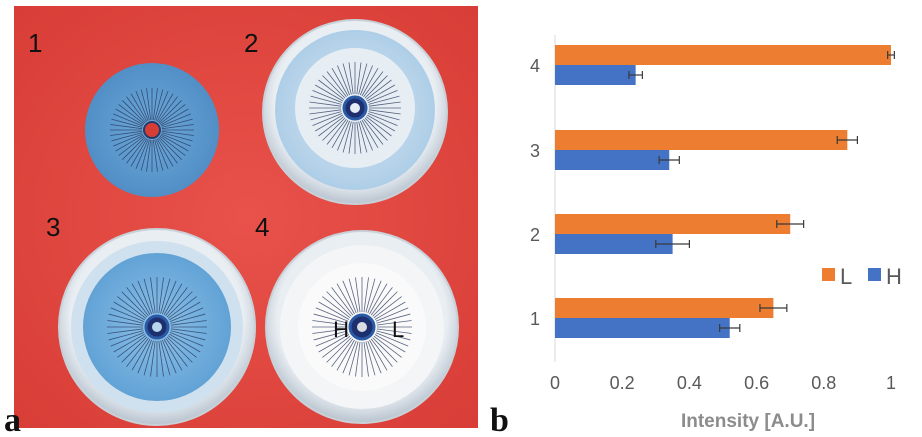 Image resolution: width=922 pixels, height=437 pixels. I want to click on legend-swatch-l, so click(828, 274).